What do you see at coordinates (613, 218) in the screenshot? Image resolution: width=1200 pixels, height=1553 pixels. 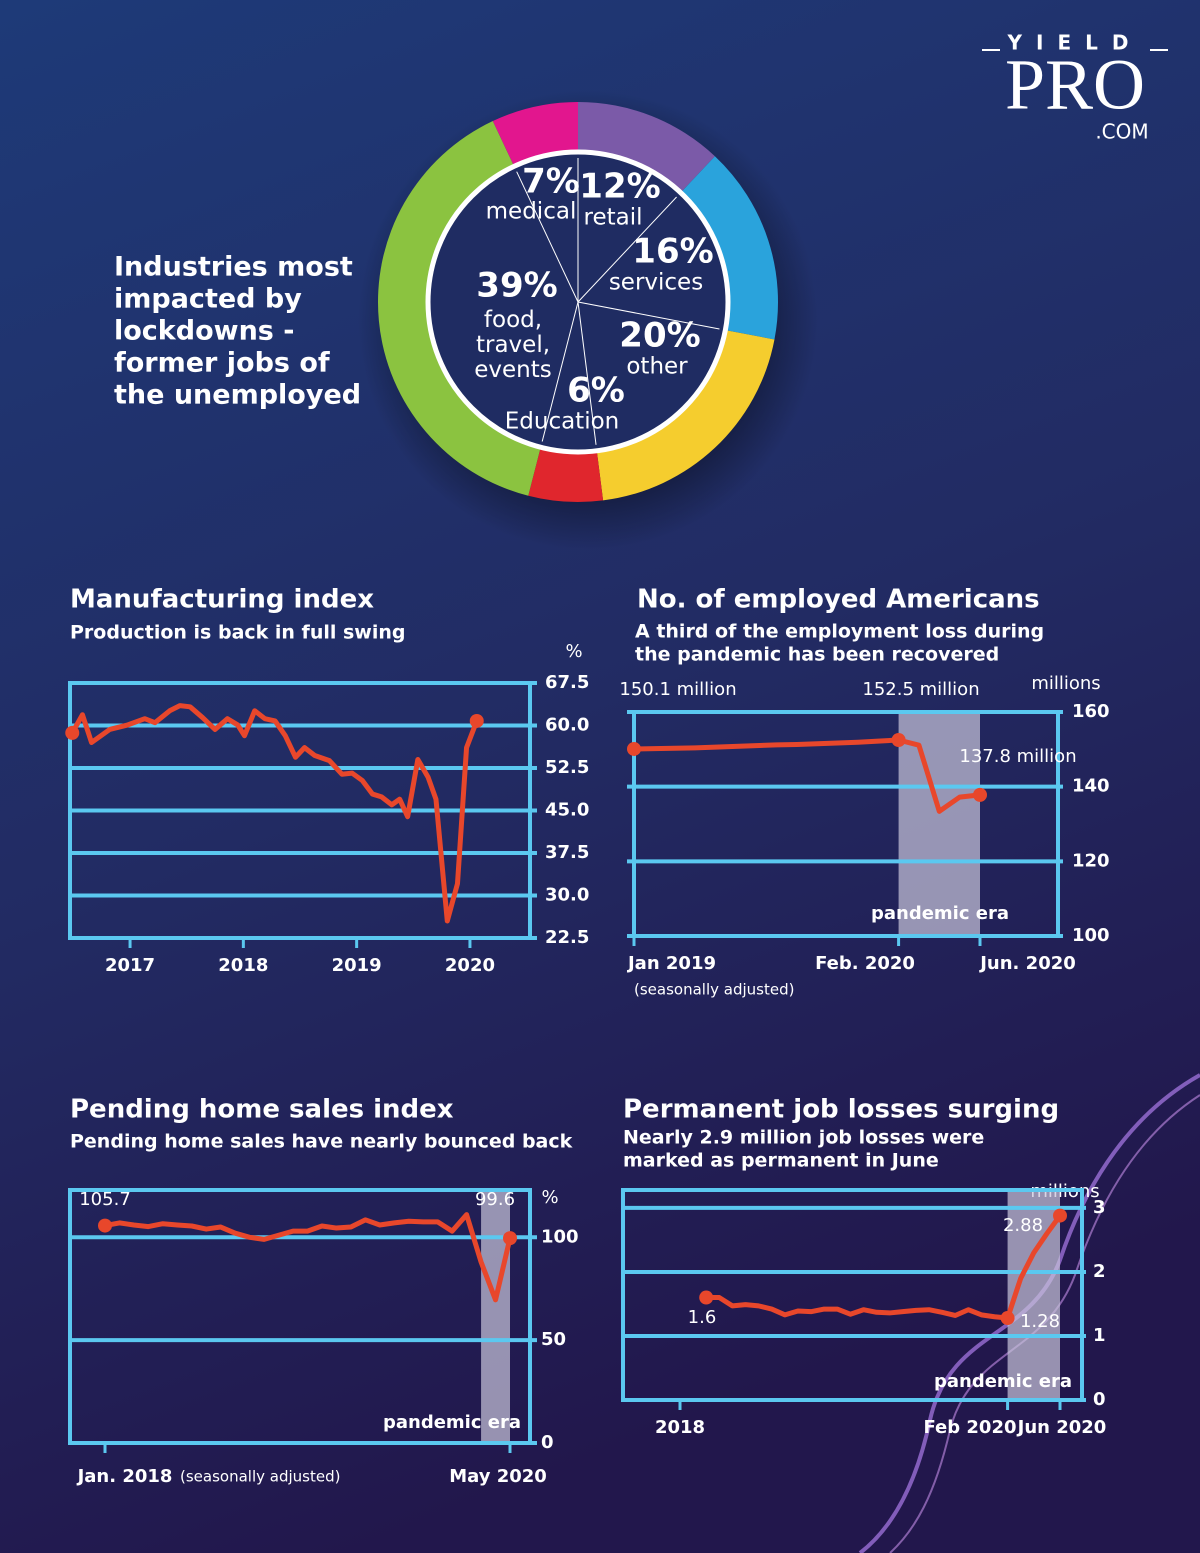 I see `pie-category-label: retail` at bounding box center [613, 218].